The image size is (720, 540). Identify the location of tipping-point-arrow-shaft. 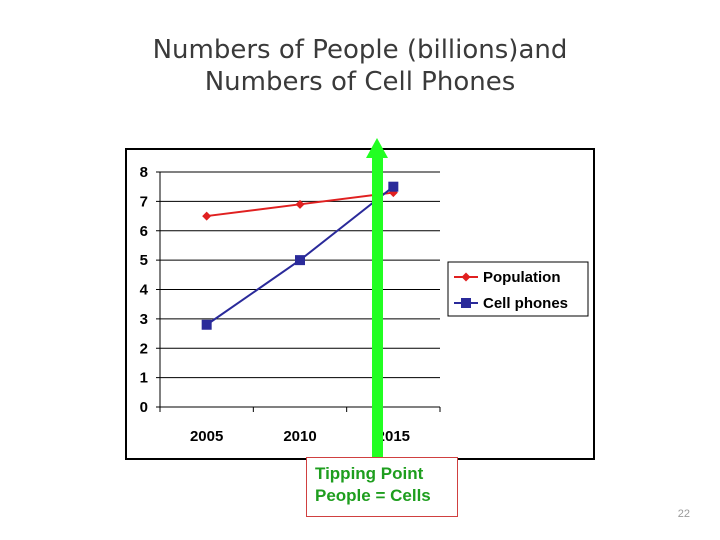
(377, 308).